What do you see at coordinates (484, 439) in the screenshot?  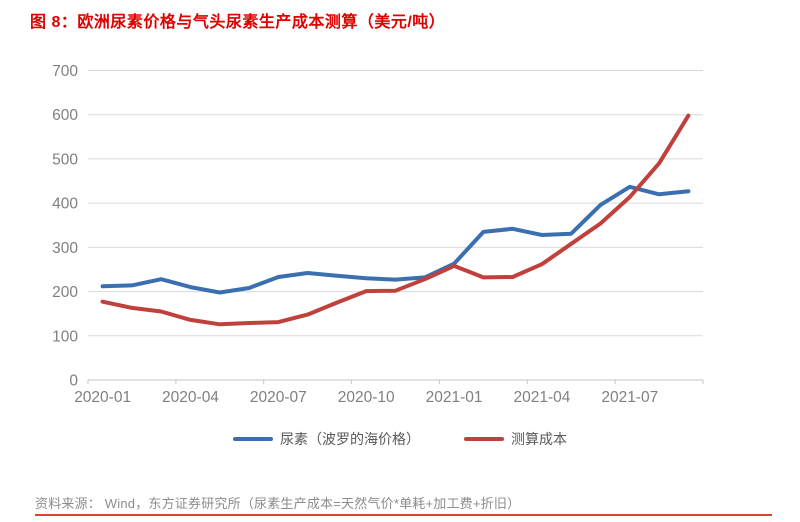 I see `legend-swatch-red` at bounding box center [484, 439].